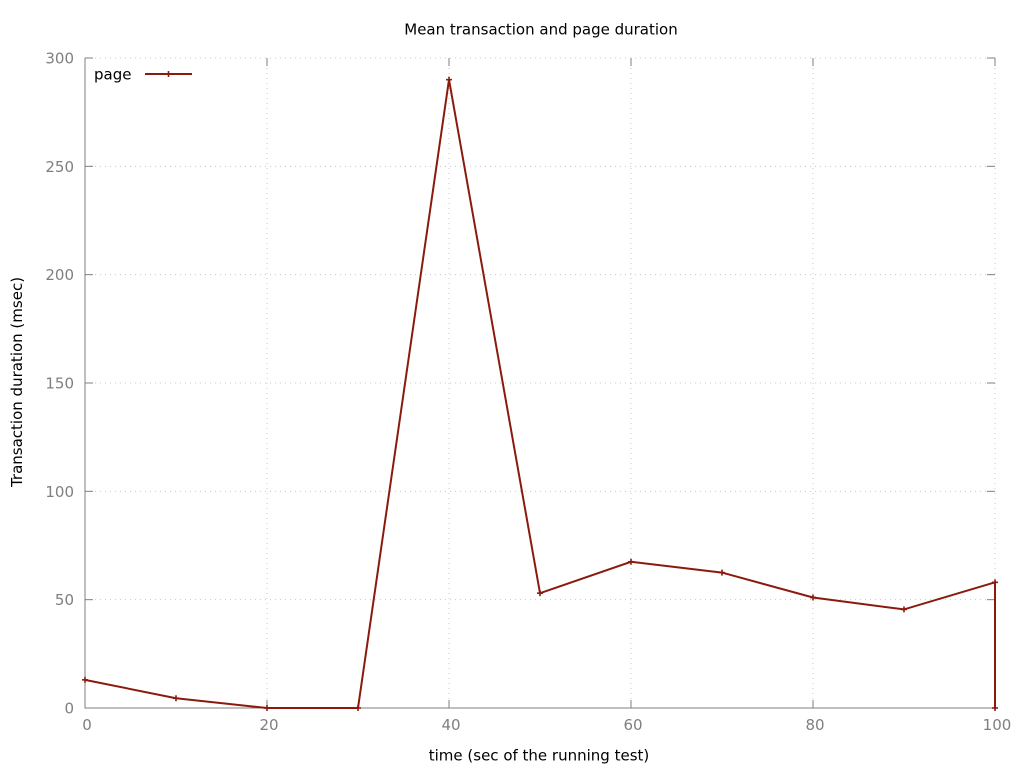 The height and width of the screenshot is (768, 1024). Describe the element at coordinates (59, 59) in the screenshot. I see `y-tick-label: 300` at that location.